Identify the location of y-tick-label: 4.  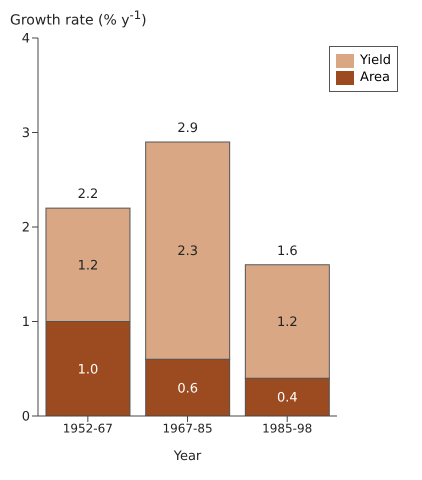
(26, 39).